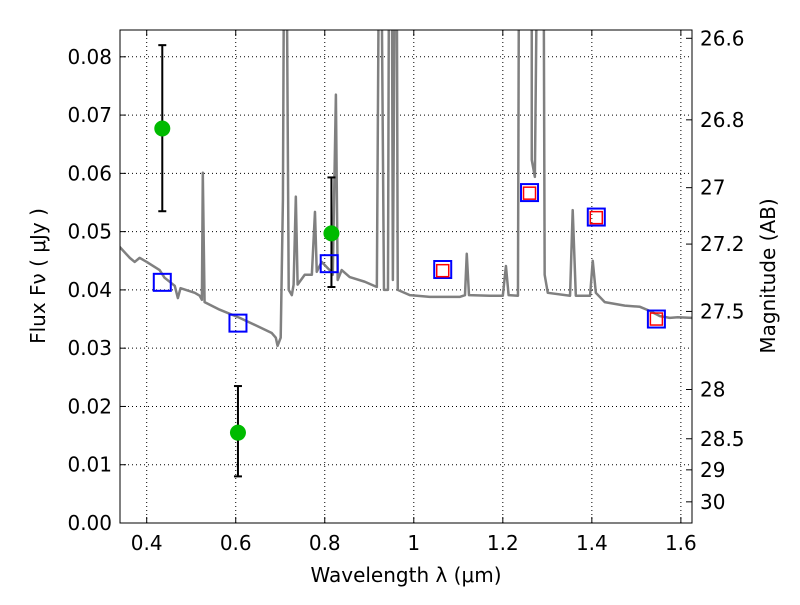  Describe the element at coordinates (413, 543) in the screenshot. I see `x-tick-label: 1` at that location.